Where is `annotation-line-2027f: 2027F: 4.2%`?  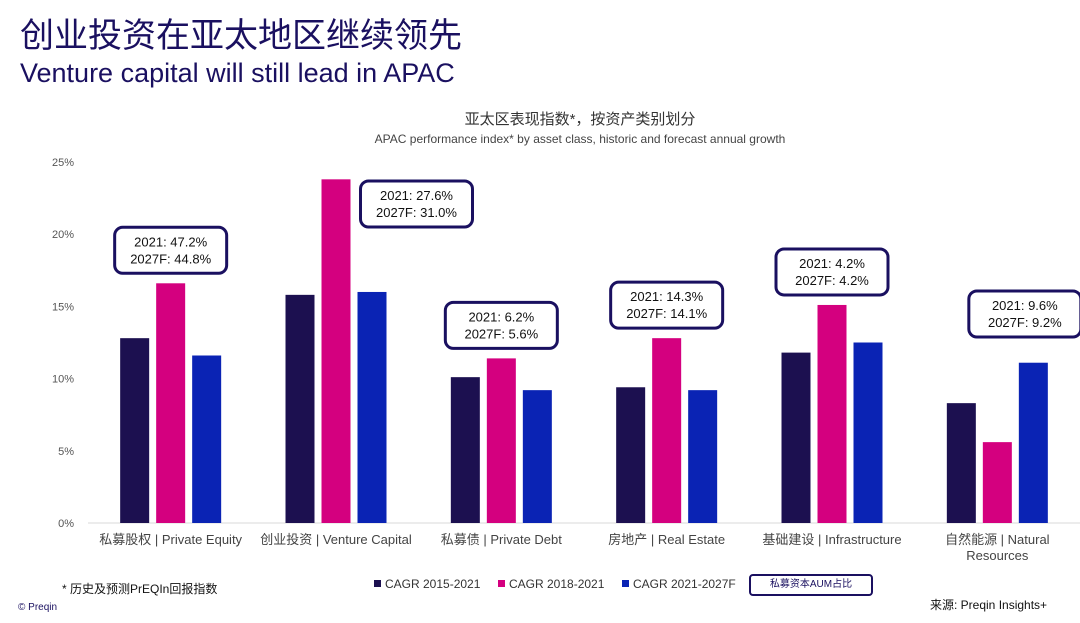 annotation-line-2027f: 2027F: 4.2% is located at coordinates (832, 280).